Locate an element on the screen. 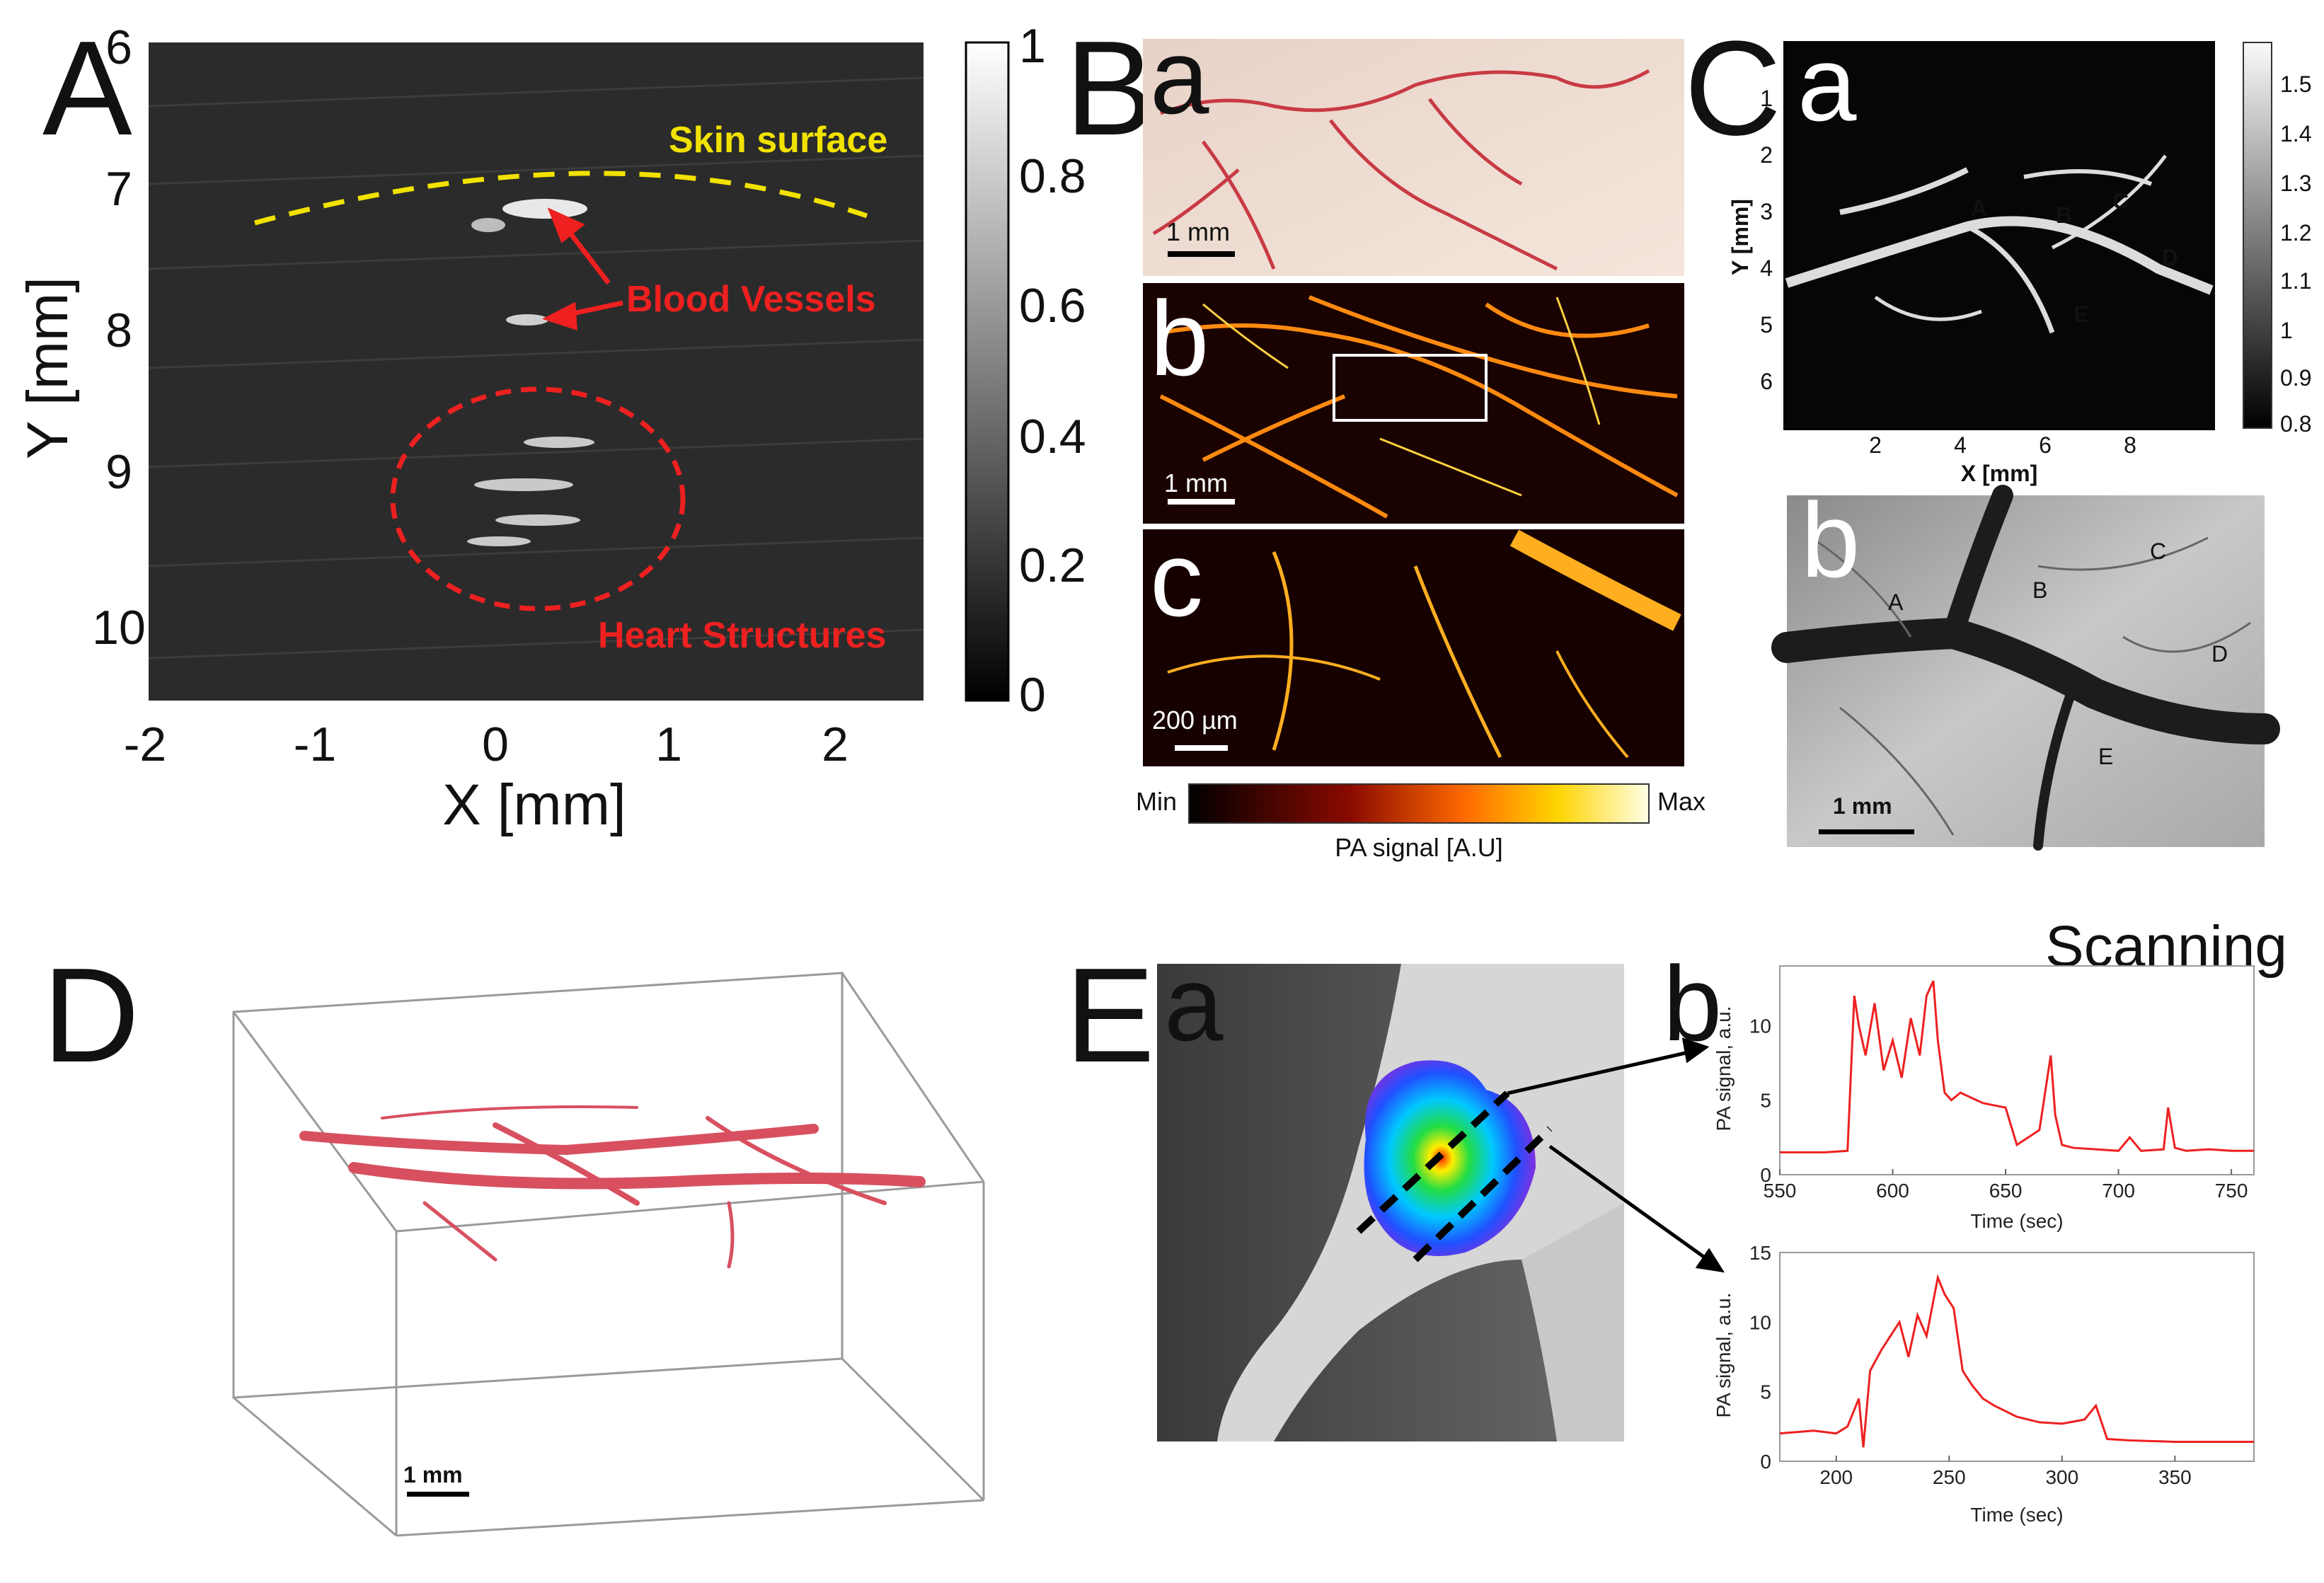 This screenshot has width=2324, height=1583. cbar-tick: 0.9 is located at coordinates (2295, 378).